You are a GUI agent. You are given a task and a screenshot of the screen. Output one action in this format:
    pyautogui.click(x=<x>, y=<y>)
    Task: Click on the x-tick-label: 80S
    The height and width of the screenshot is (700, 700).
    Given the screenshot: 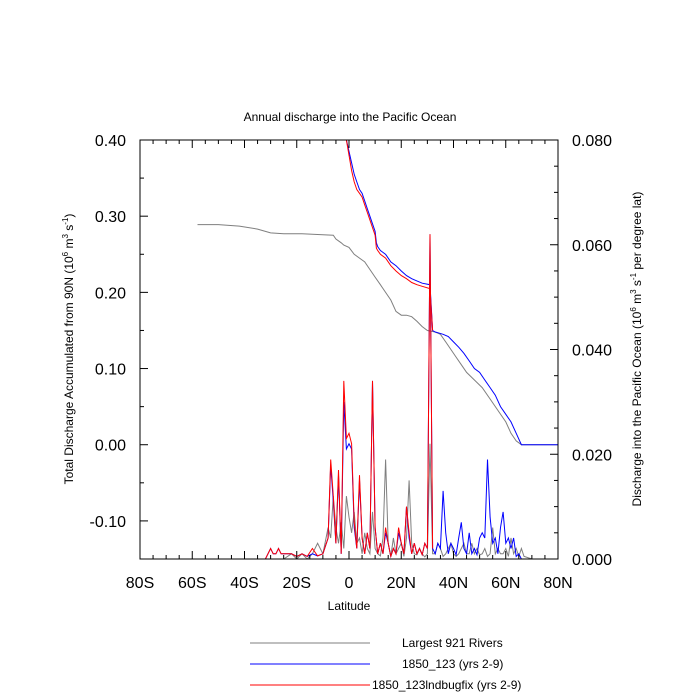 What is the action you would take?
    pyautogui.click(x=140, y=583)
    